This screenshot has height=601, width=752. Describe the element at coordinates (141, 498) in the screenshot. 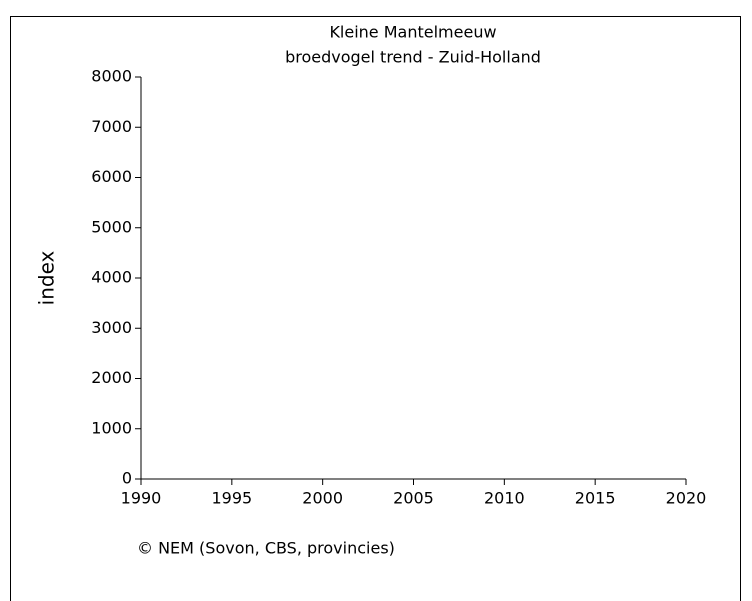

I see `x-tick-label: 1990` at that location.